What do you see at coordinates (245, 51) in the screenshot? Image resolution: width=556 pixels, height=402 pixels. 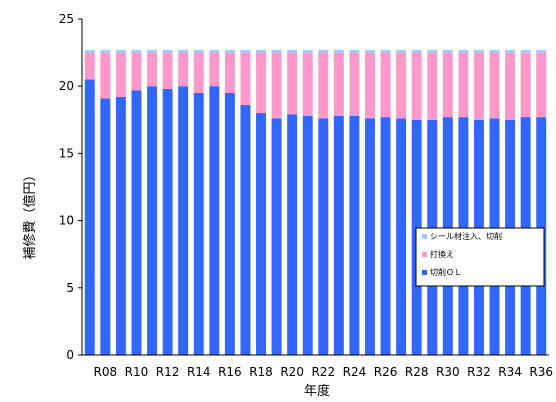 I see `bar-segment-R17-s2` at bounding box center [245, 51].